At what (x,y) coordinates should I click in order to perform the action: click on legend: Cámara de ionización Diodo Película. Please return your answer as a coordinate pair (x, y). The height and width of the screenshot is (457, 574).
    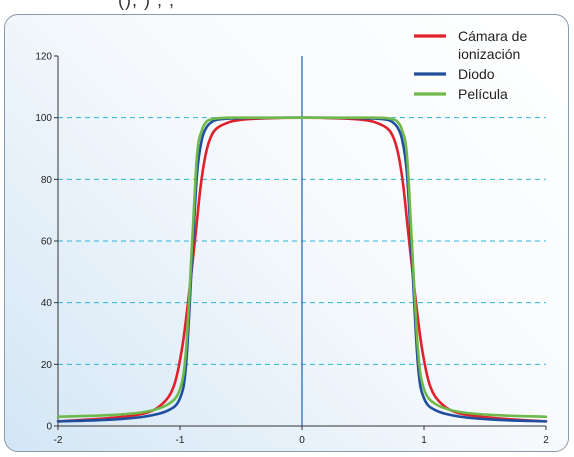
    Looking at the image, I should click on (470, 65).